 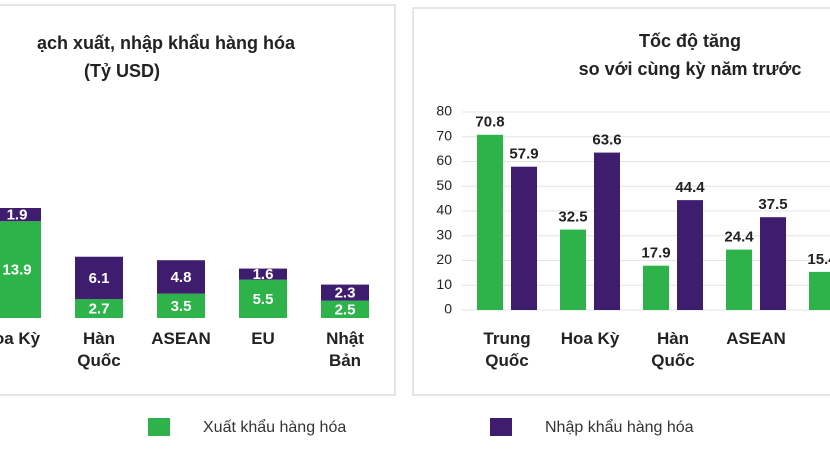 What do you see at coordinates (444, 135) in the screenshot?
I see `y-tick-label: 70` at bounding box center [444, 135].